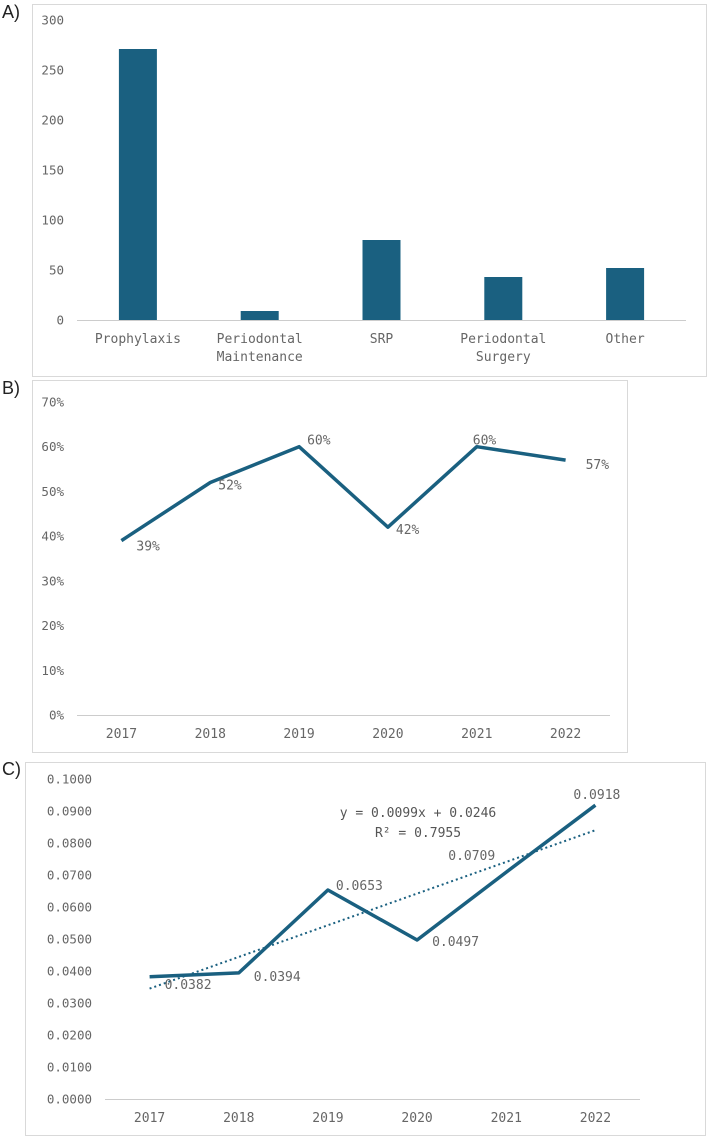 The image size is (709, 1138). I want to click on panel-b-x-tick-label: 2022, so click(565, 734).